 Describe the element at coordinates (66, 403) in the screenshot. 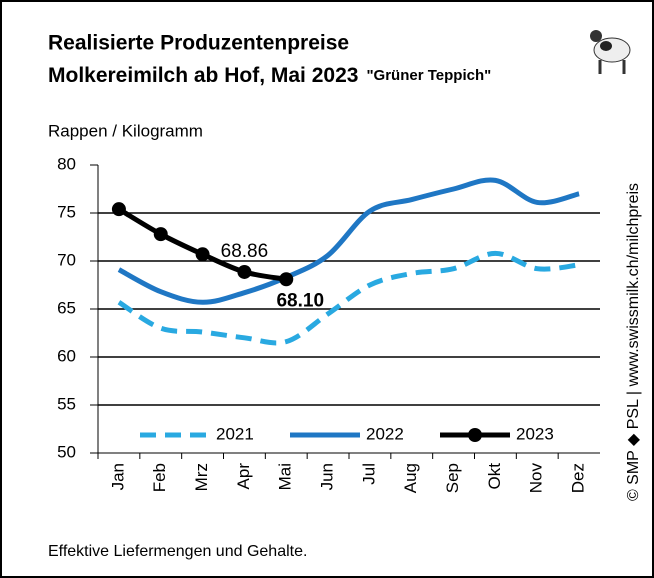

I see `y-tick-label: 55` at that location.